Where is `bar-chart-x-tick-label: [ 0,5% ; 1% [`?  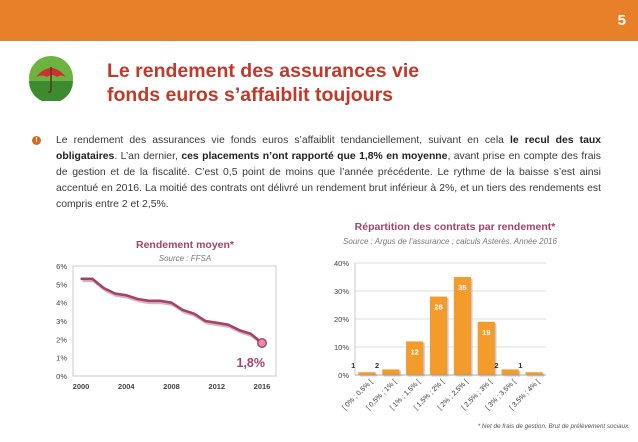
bar-chart-x-tick-label: [ 0,5% ; 1% [ is located at coordinates (381, 394).